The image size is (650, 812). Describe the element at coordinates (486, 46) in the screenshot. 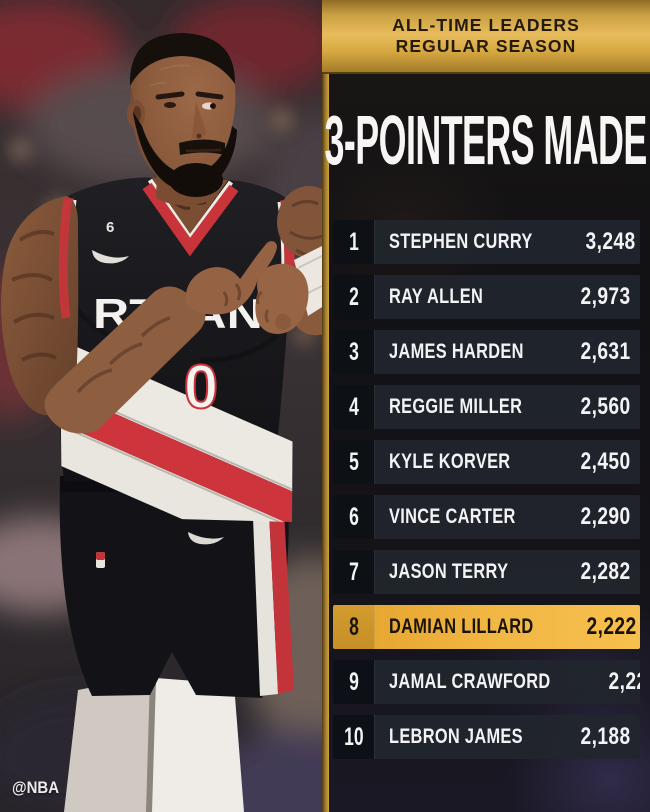

I see `header-line-2: REGULAR SEASON` at that location.